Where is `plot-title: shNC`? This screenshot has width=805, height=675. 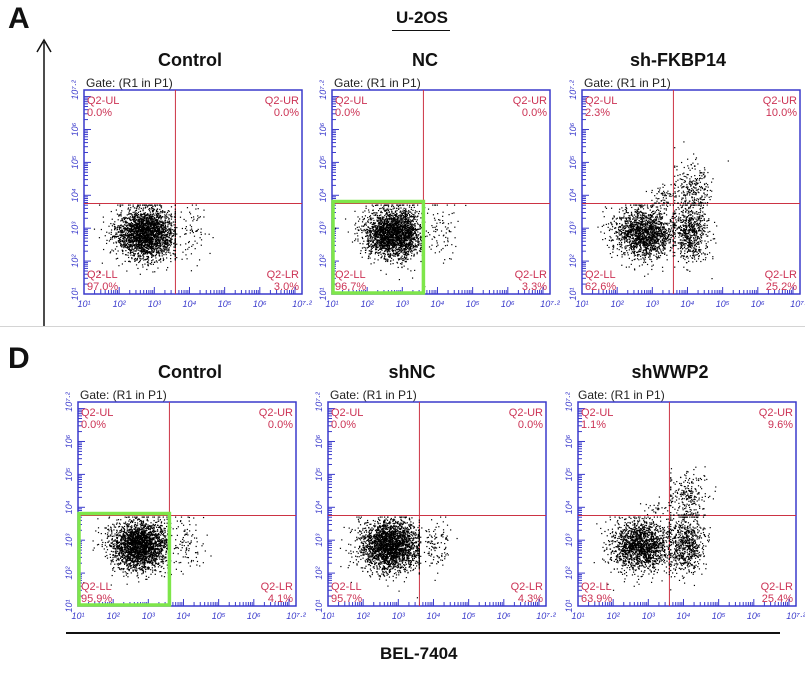
plot-title: shNC is located at coordinates (412, 372).